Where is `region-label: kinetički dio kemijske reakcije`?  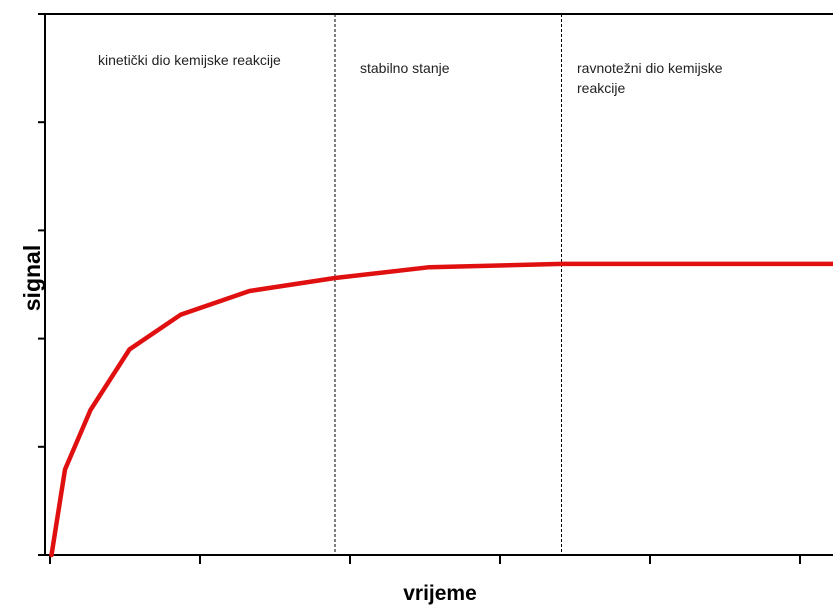
region-label: kinetički dio kemijske reakcije is located at coordinates (189, 60).